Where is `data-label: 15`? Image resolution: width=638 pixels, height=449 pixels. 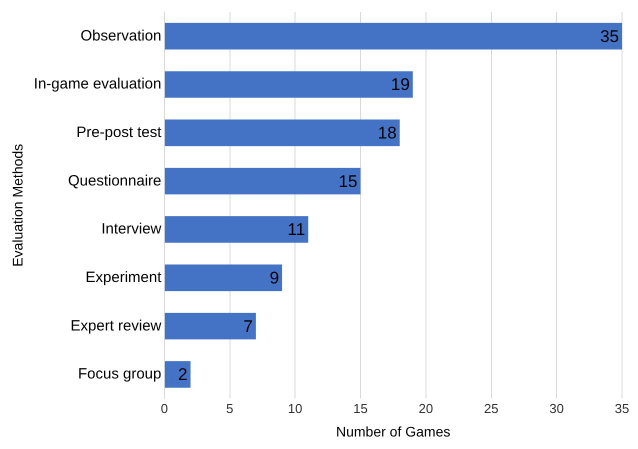
data-label: 15 is located at coordinates (348, 181).